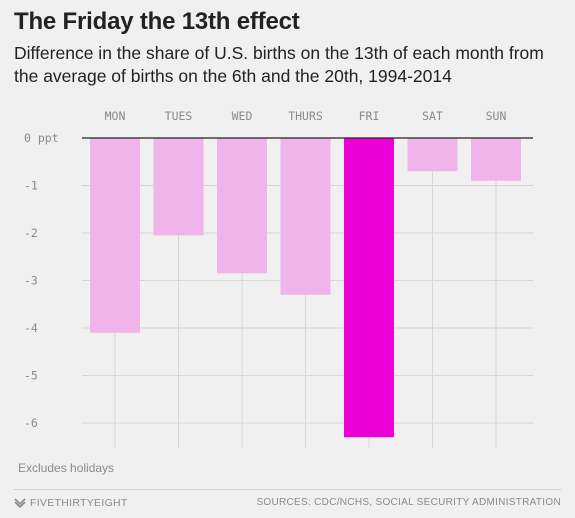 This screenshot has width=575, height=518. Describe the element at coordinates (178, 187) in the screenshot. I see `bar-tues` at that location.